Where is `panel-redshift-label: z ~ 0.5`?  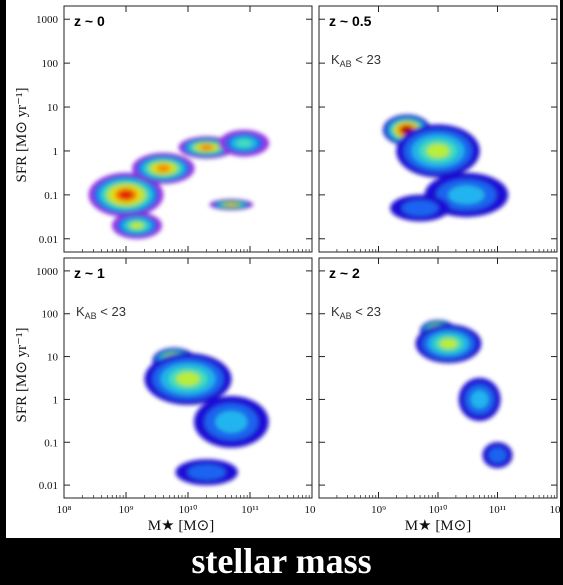 panel-redshift-label: z ~ 0.5 is located at coordinates (350, 21).